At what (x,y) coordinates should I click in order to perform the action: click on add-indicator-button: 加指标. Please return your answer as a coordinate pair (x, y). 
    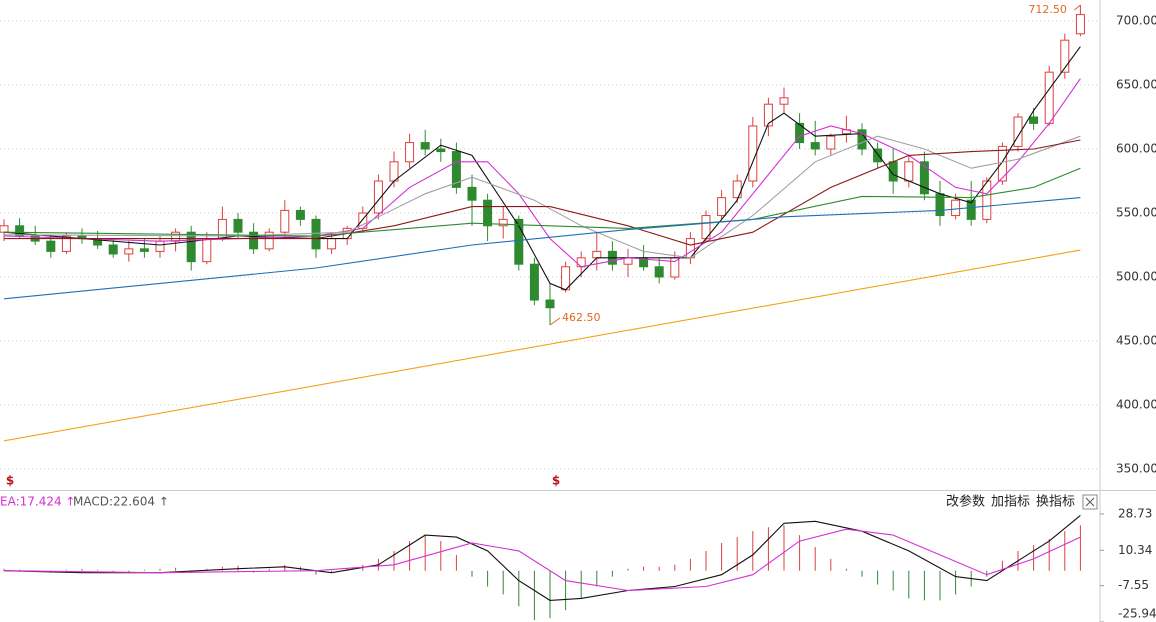
    Looking at the image, I should click on (1010, 502).